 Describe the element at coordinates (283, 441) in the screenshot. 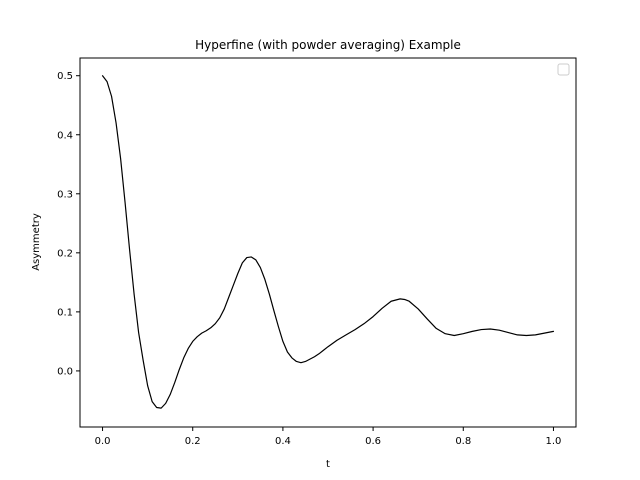

I see `x-tick-label: 0.4` at that location.